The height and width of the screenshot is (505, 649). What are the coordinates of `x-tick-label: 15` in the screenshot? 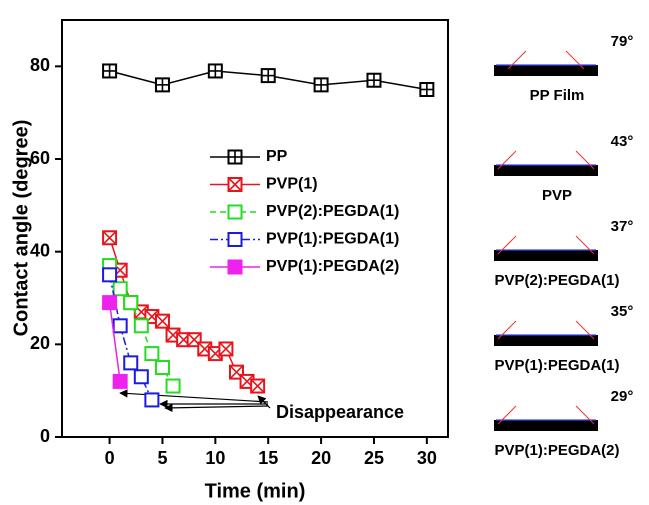 It's located at (268, 458).